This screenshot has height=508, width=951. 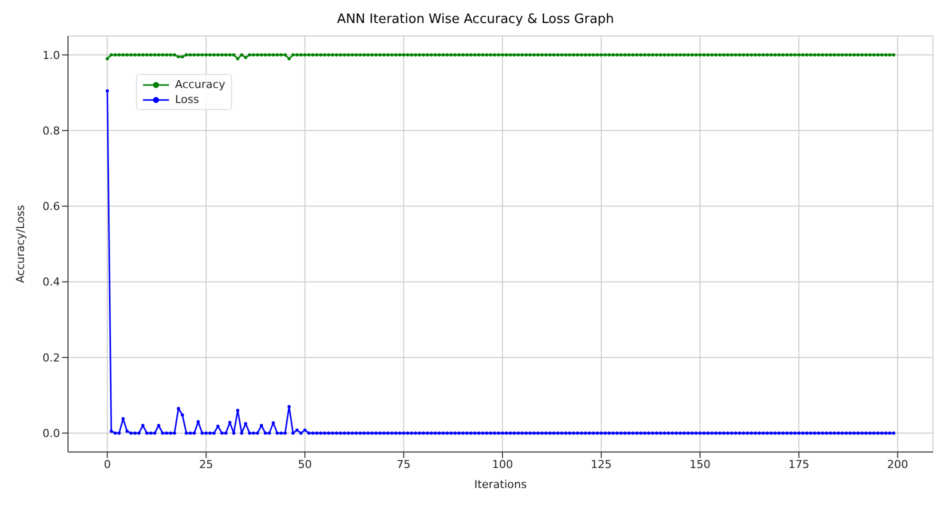 What do you see at coordinates (799, 464) in the screenshot?
I see `x-tick-label: 175` at bounding box center [799, 464].